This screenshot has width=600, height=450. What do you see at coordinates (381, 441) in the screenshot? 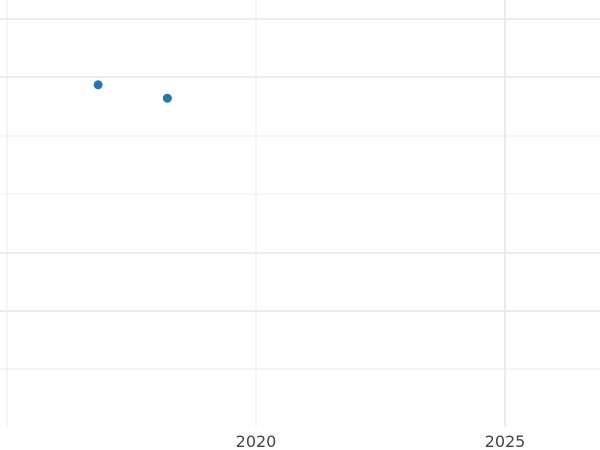
I see `x-axis-ticks: 2020 2025` at bounding box center [381, 441].